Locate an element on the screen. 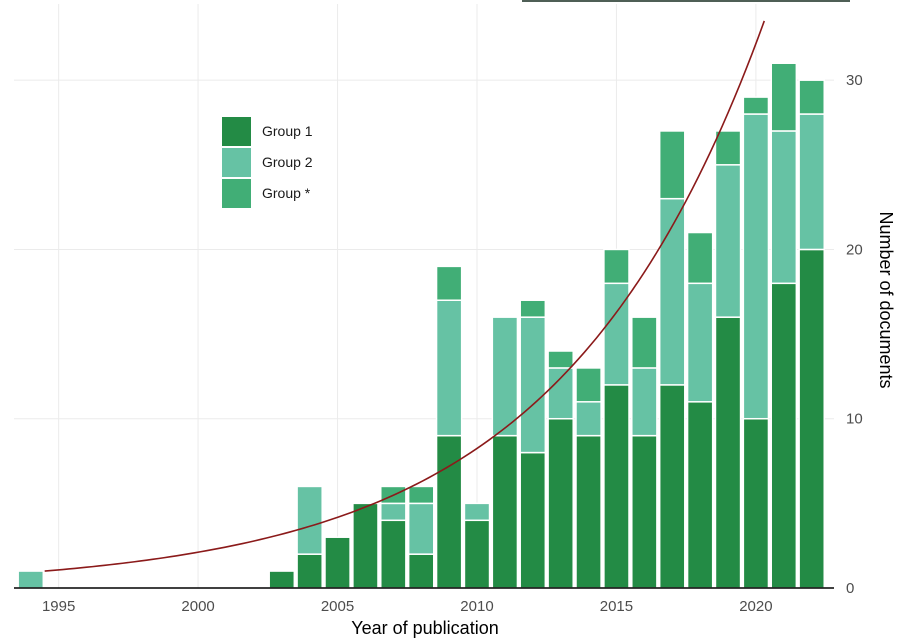 Image resolution: width=911 pixels, height=640 pixels. legend: Group 1 Group 2 Group * is located at coordinates (267, 162).